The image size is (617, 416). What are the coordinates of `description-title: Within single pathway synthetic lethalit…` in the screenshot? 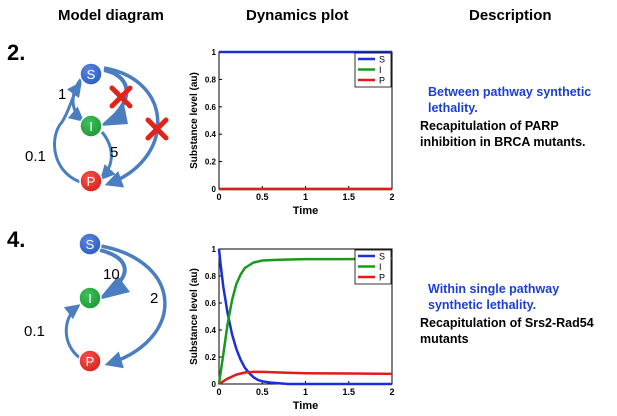 It's located at (494, 297).